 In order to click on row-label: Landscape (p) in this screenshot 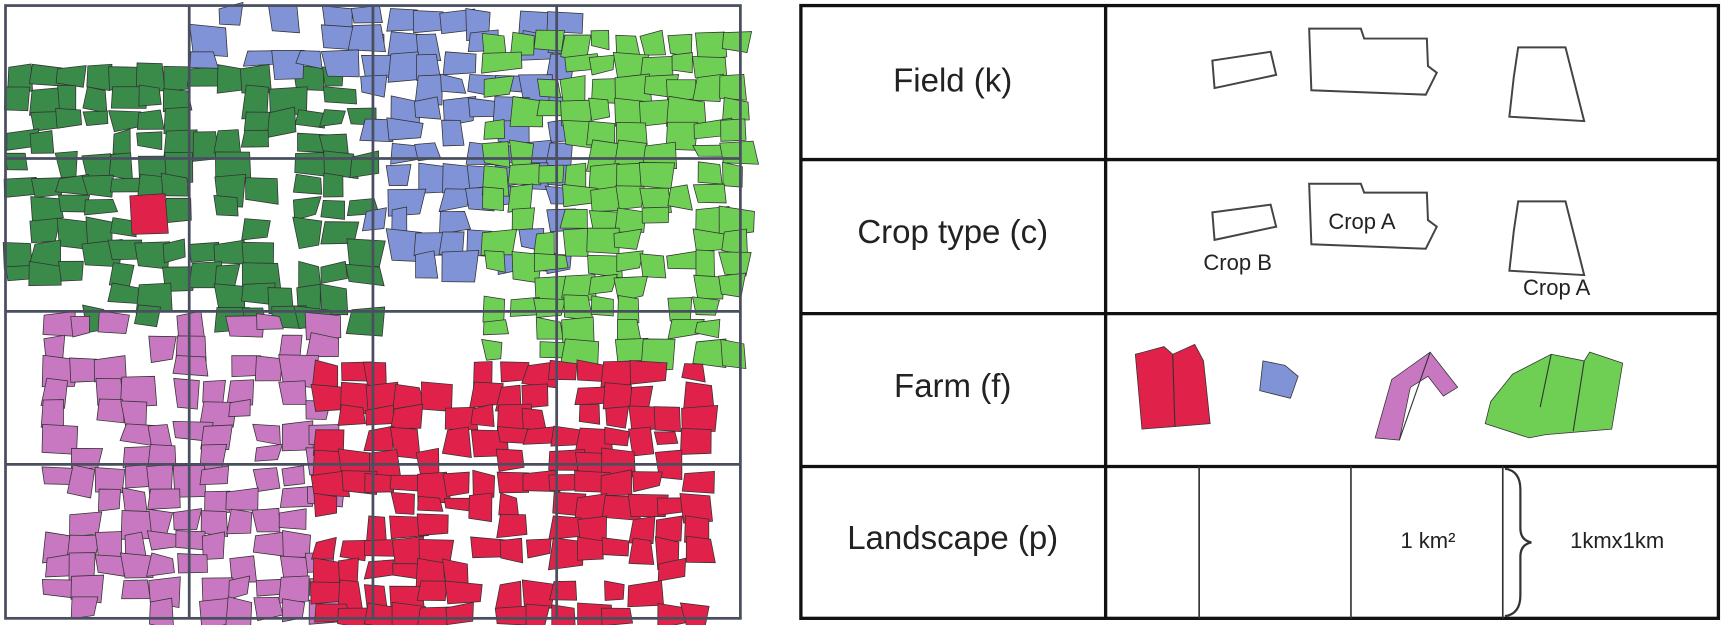, I will do `click(952, 537)`.